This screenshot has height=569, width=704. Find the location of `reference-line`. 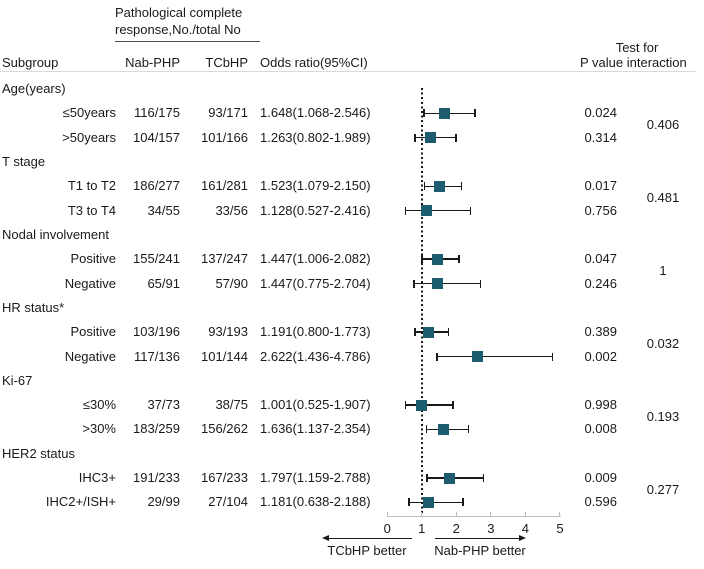

reference-line is located at coordinates (422, 302).